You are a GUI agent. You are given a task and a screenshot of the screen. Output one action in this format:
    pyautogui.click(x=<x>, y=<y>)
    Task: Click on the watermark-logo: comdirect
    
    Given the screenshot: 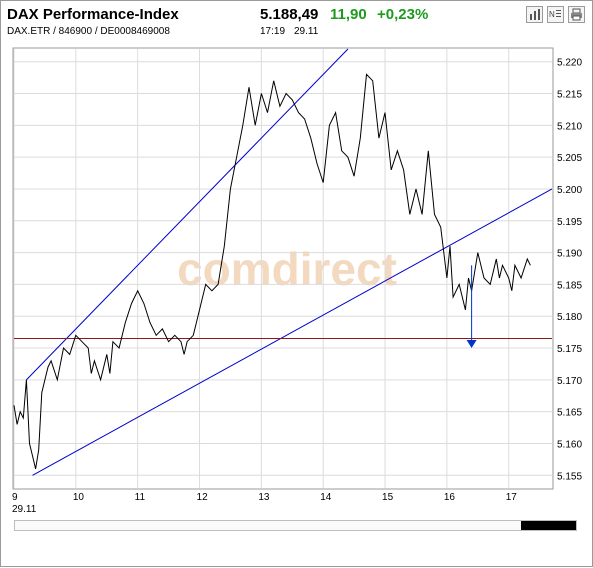 What is the action you would take?
    pyautogui.click(x=287, y=269)
    